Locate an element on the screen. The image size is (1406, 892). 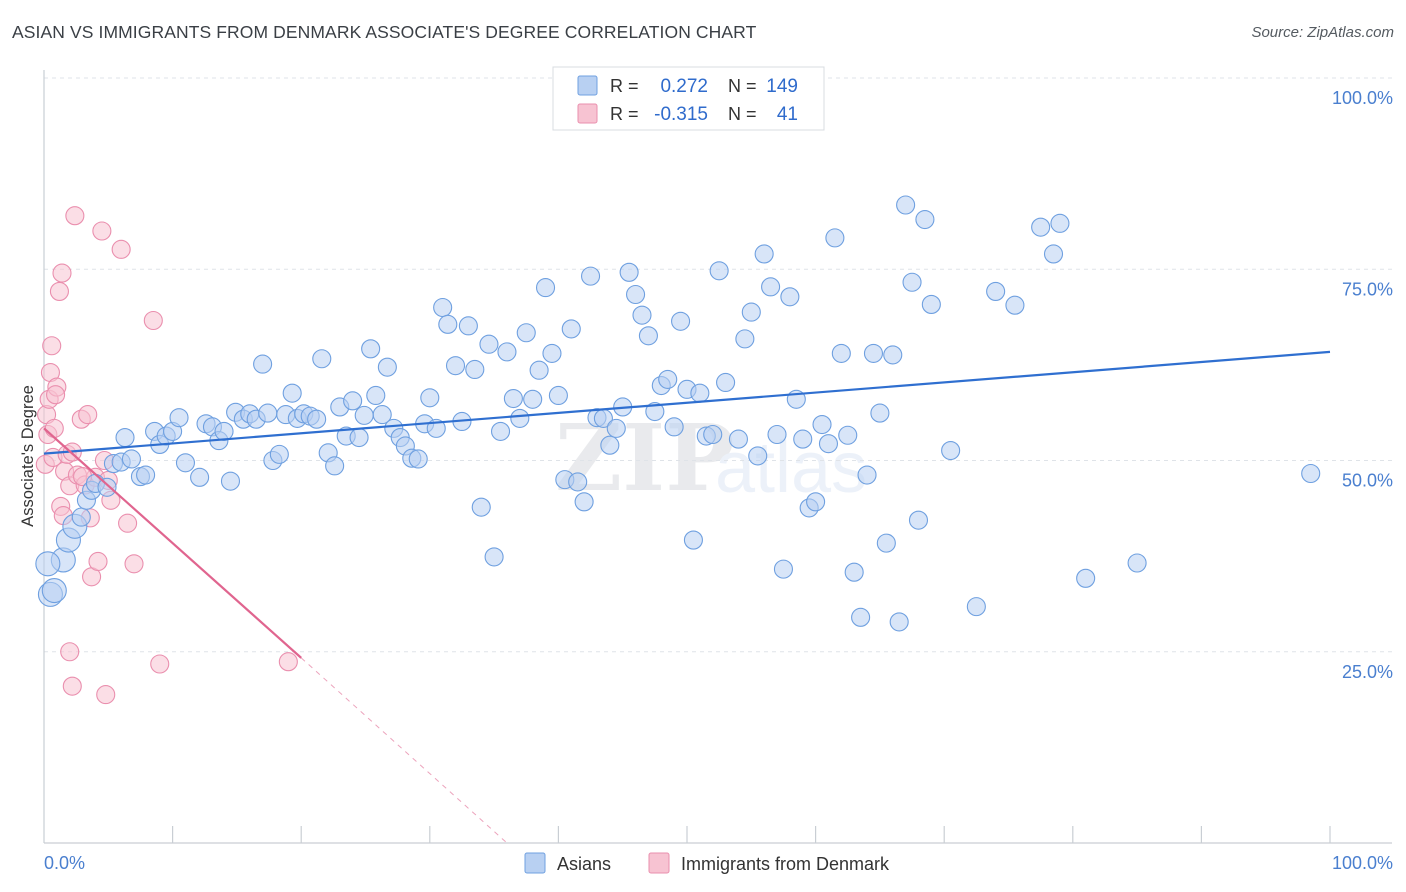
legend-n-label-2: N = is located at coordinates (742, 114).